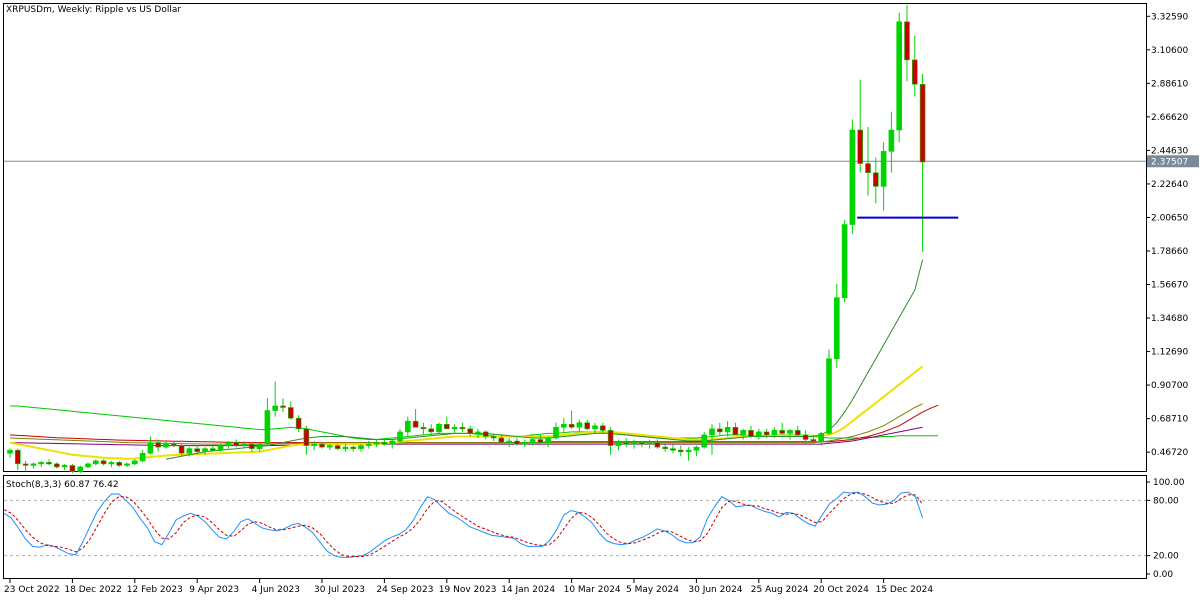 The width and height of the screenshot is (1200, 604). Describe the element at coordinates (592, 590) in the screenshot. I see `time-tick-label: 10 Mar 2024` at that location.